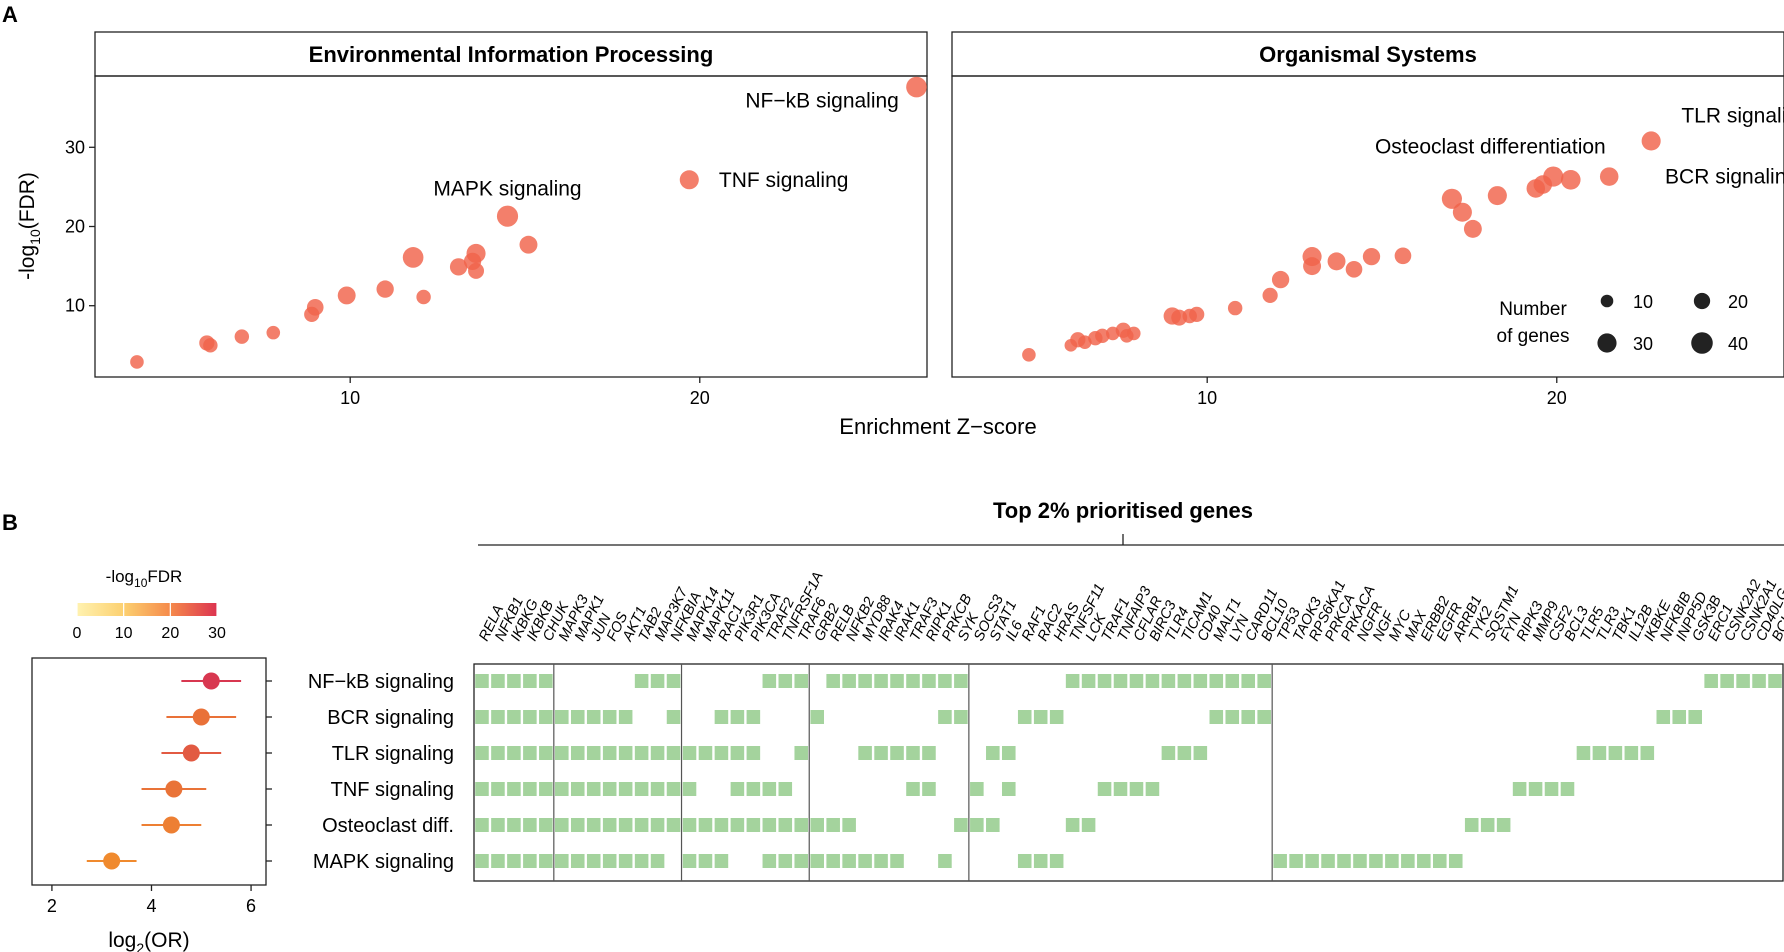  Describe the element at coordinates (507, 188) in the screenshot. I see `point-label: MAPK signaling` at that location.